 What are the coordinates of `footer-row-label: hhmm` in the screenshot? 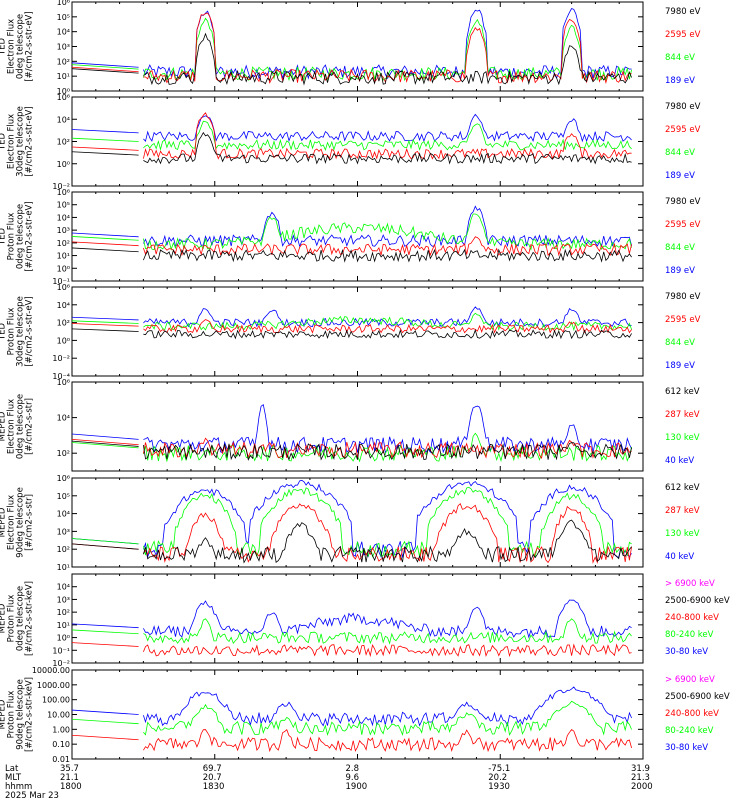 It's located at (18, 787).